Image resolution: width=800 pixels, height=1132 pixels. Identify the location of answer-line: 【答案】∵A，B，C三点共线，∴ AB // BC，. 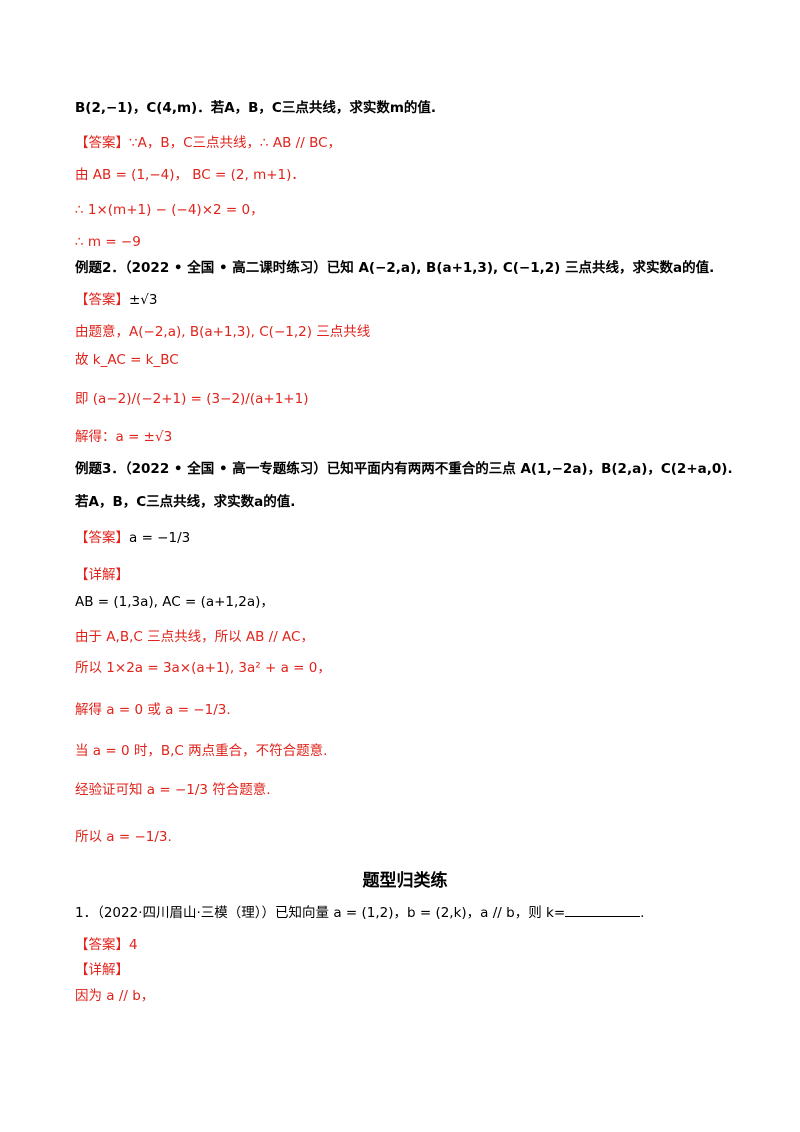
(208, 143).